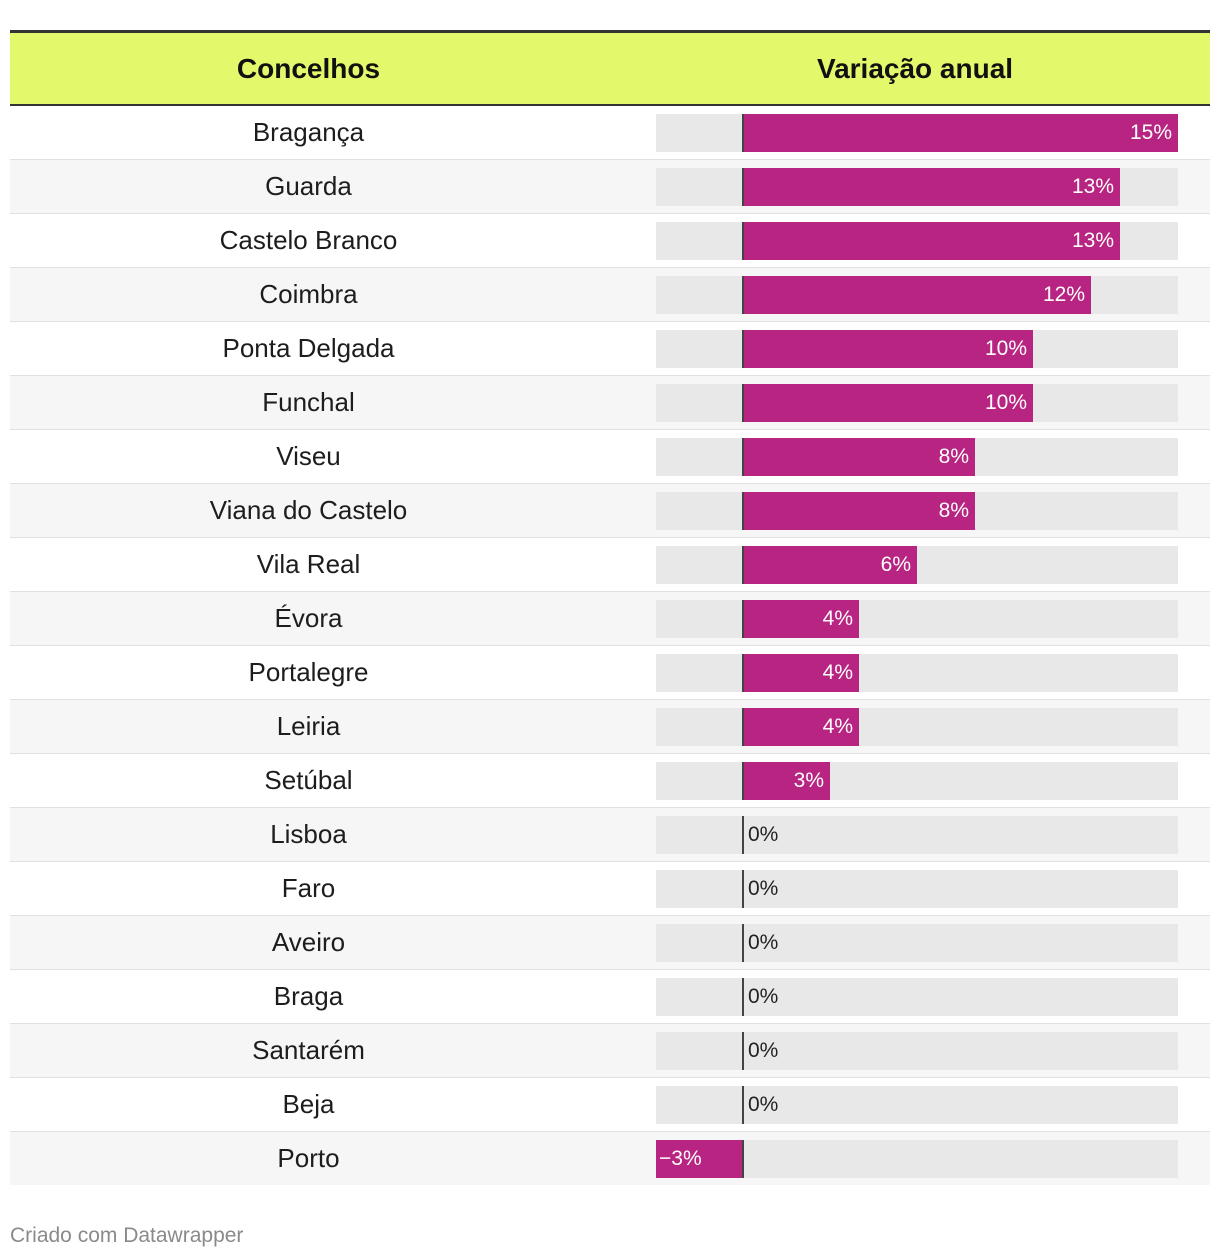 This screenshot has height=1260, width=1220. Describe the element at coordinates (308, 996) in the screenshot. I see `concelho-name: Braga` at that location.